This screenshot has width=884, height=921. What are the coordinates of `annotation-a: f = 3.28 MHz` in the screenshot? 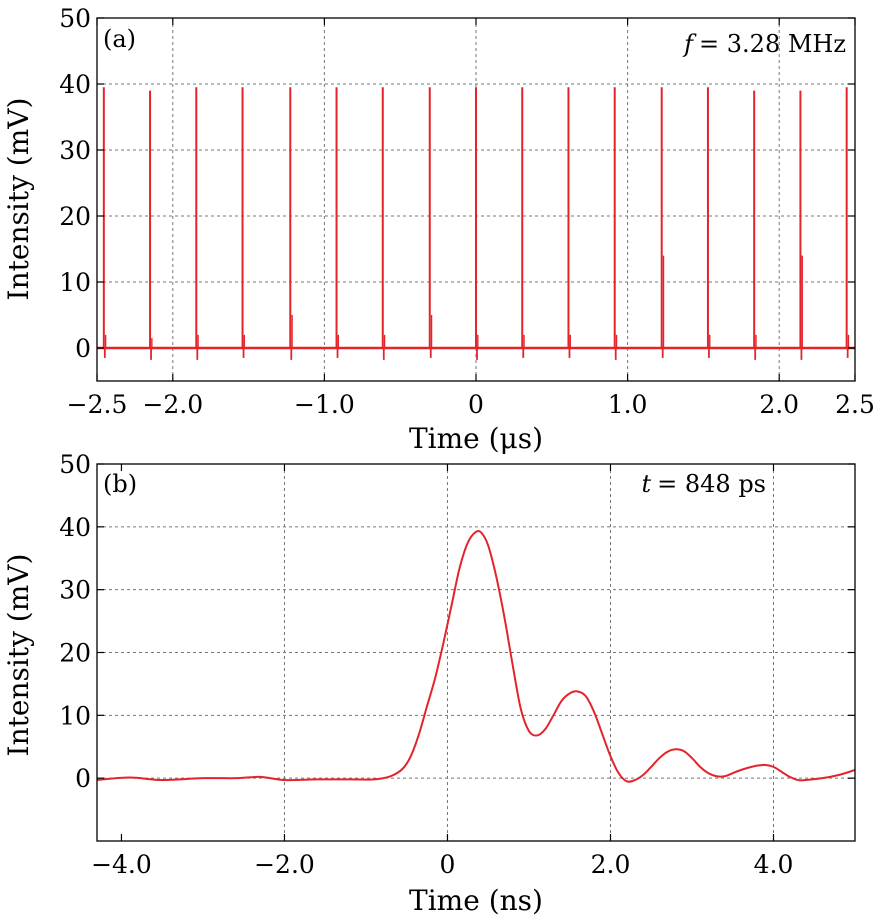 It's located at (764, 44).